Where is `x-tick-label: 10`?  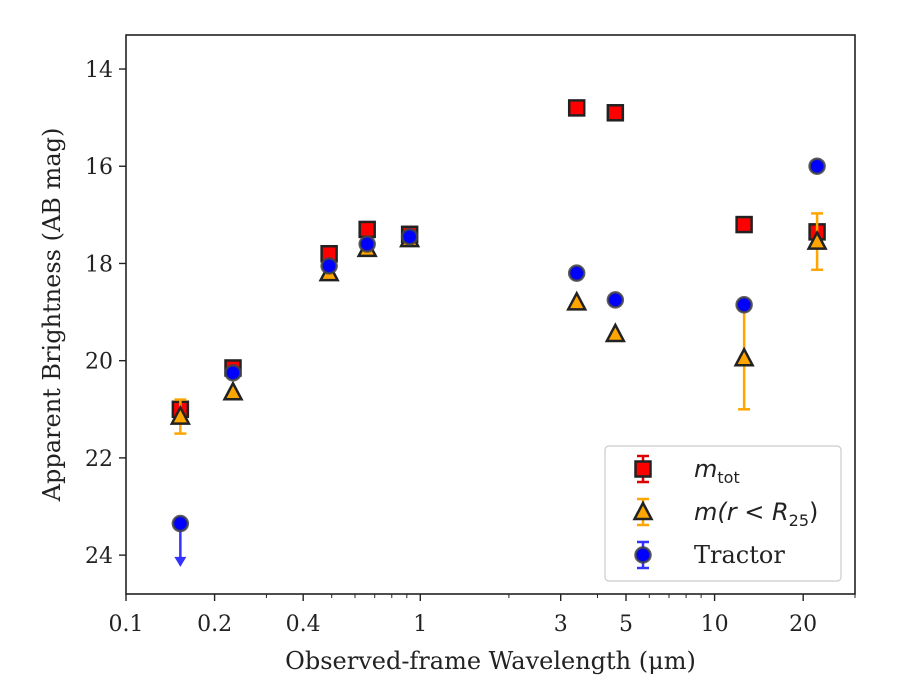
x-tick-label: 10 is located at coordinates (715, 624).